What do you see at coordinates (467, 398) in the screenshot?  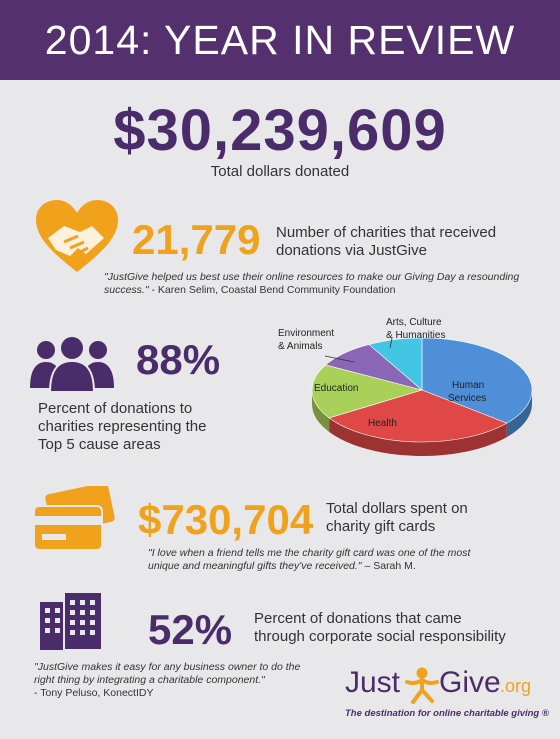 I see `chart-label-human-services-2: Services` at bounding box center [467, 398].